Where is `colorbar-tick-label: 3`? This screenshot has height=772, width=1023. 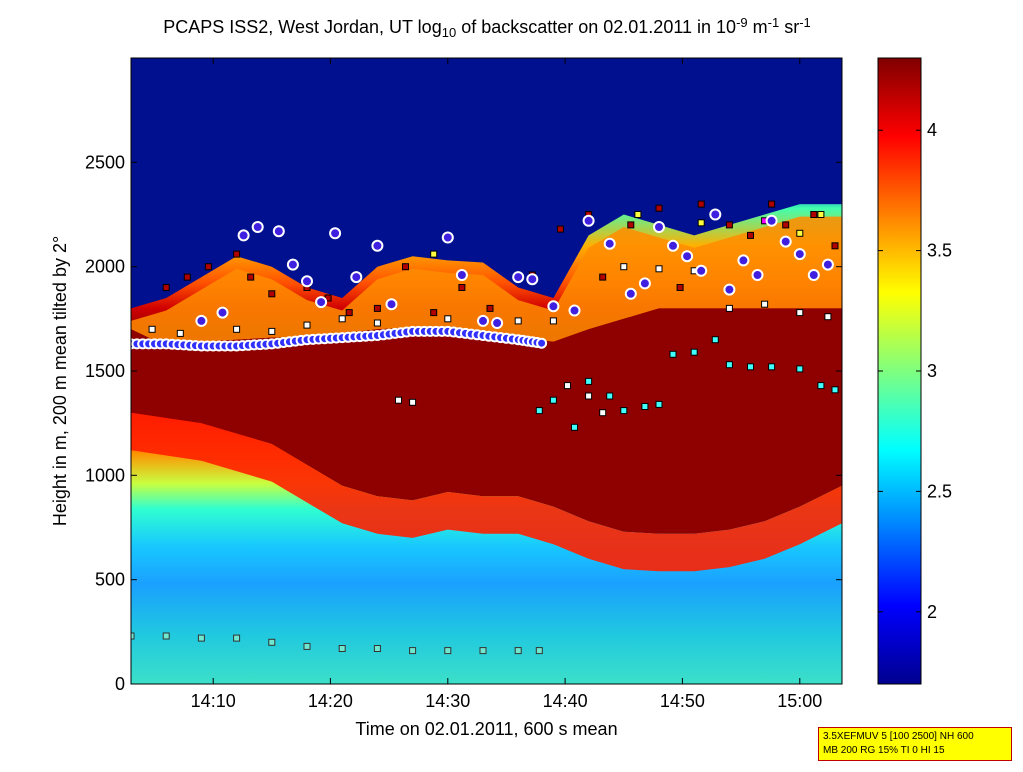
colorbar-tick-label: 3 is located at coordinates (932, 371).